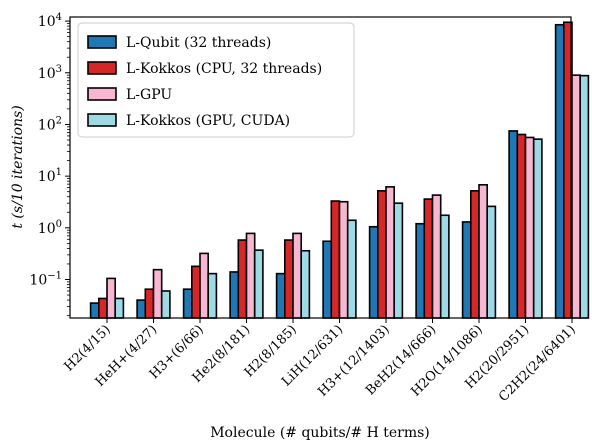  Describe the element at coordinates (50, 176) in the screenshot. I see `y-tick-label: 10¹` at that location.